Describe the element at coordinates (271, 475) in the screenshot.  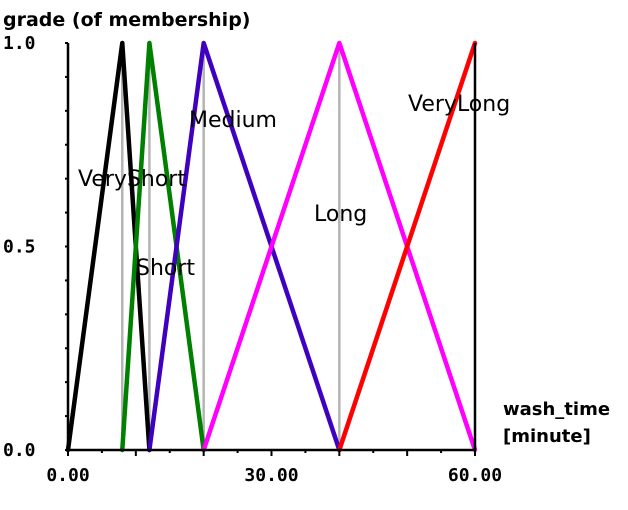
I see `x-tick-label: 30.00` at that location.